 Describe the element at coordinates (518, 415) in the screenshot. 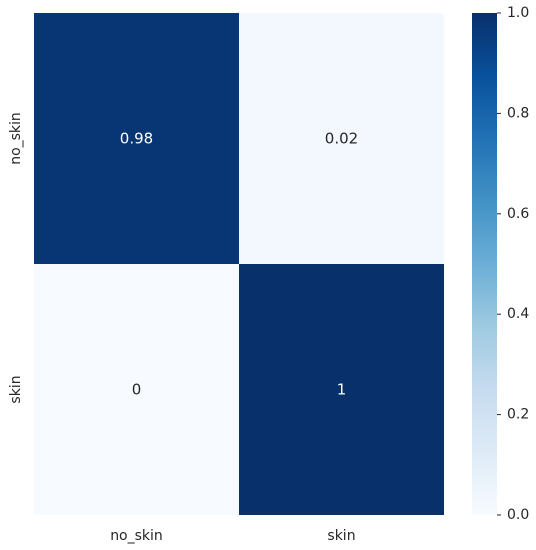

I see `colorbar-tick-label: 0.2` at that location.